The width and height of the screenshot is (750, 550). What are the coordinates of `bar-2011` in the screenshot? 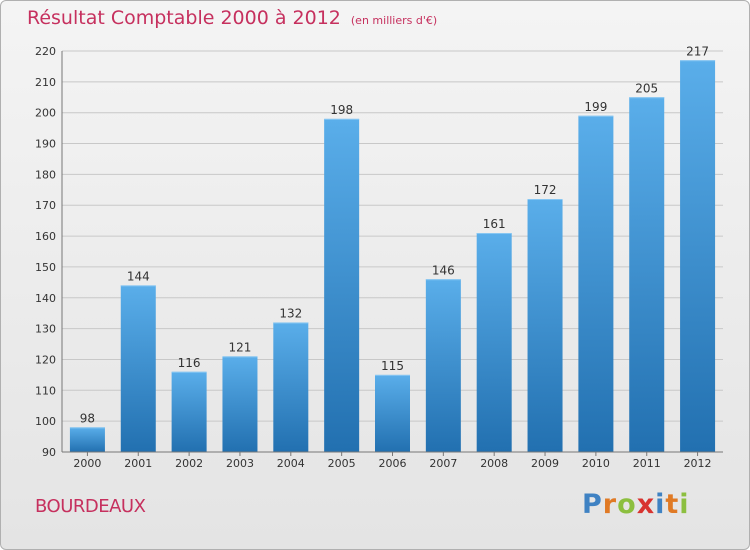 It's located at (647, 275).